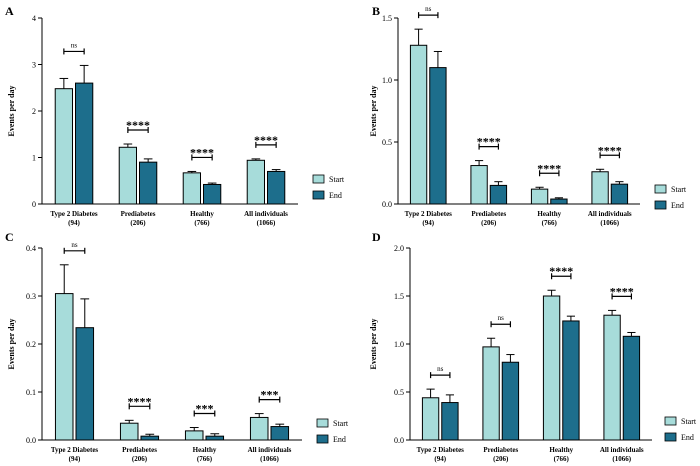 The image size is (700, 466). Describe the element at coordinates (399, 248) in the screenshot. I see `y-tick-label: 2.0` at that location.